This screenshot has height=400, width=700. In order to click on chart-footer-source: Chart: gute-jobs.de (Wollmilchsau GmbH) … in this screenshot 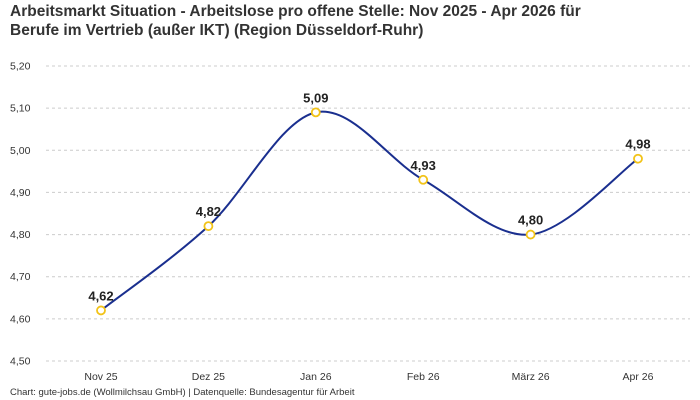, I will do `click(182, 392)`.